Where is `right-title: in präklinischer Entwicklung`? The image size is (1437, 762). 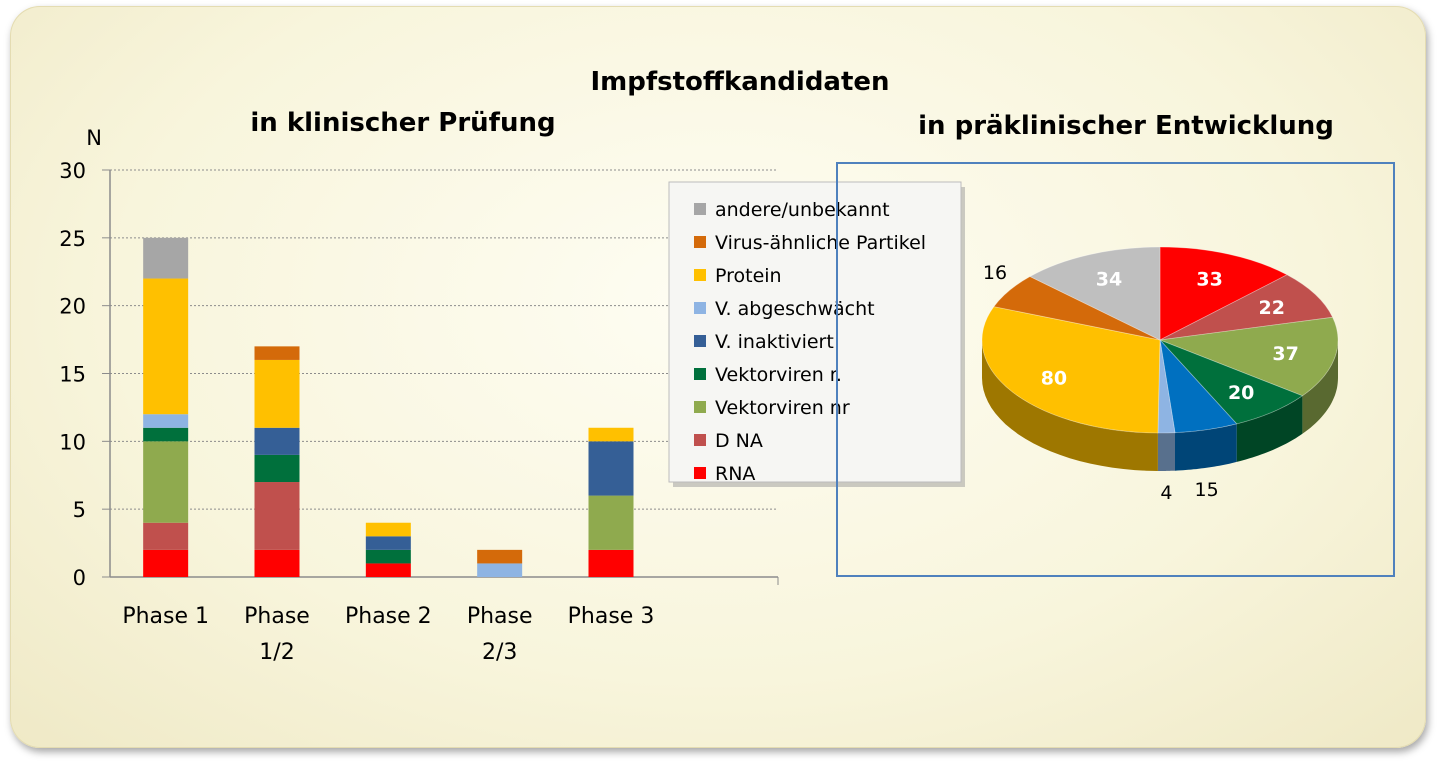 right-title: in präklinischer Entwicklung is located at coordinates (1126, 126).